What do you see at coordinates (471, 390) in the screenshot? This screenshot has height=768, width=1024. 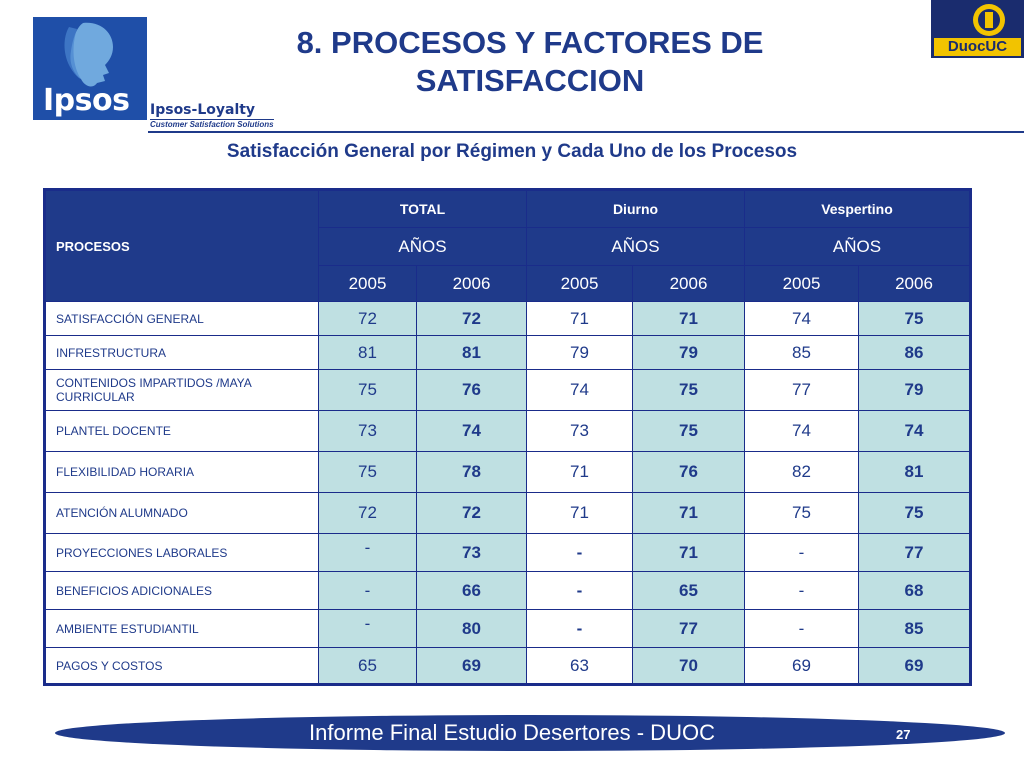 I see `value-cell: 76` at bounding box center [471, 390].